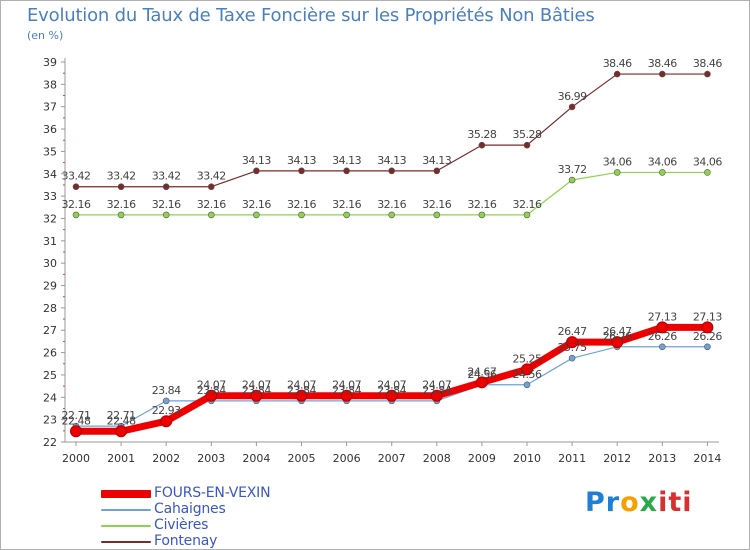 Image resolution: width=750 pixels, height=550 pixels. I want to click on x-tick-label: 2010, so click(527, 458).